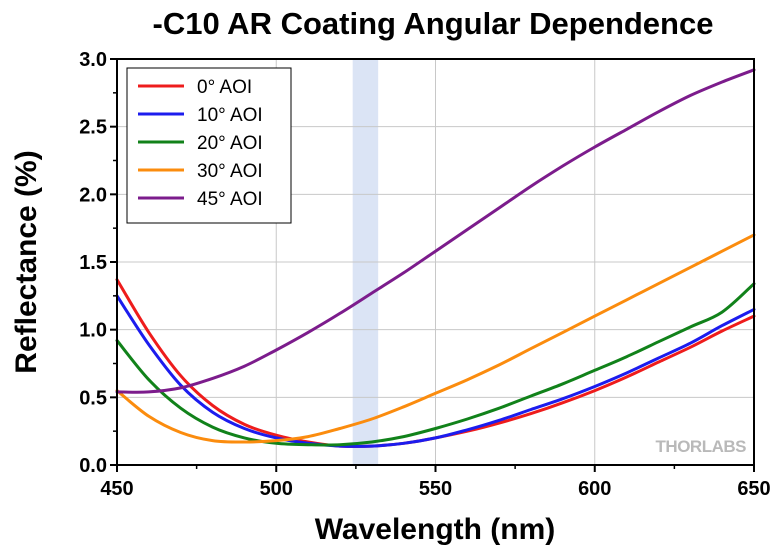 This screenshot has height=550, width=780. Describe the element at coordinates (230, 171) in the screenshot. I see `legend-label-3: 30° AOI` at that location.